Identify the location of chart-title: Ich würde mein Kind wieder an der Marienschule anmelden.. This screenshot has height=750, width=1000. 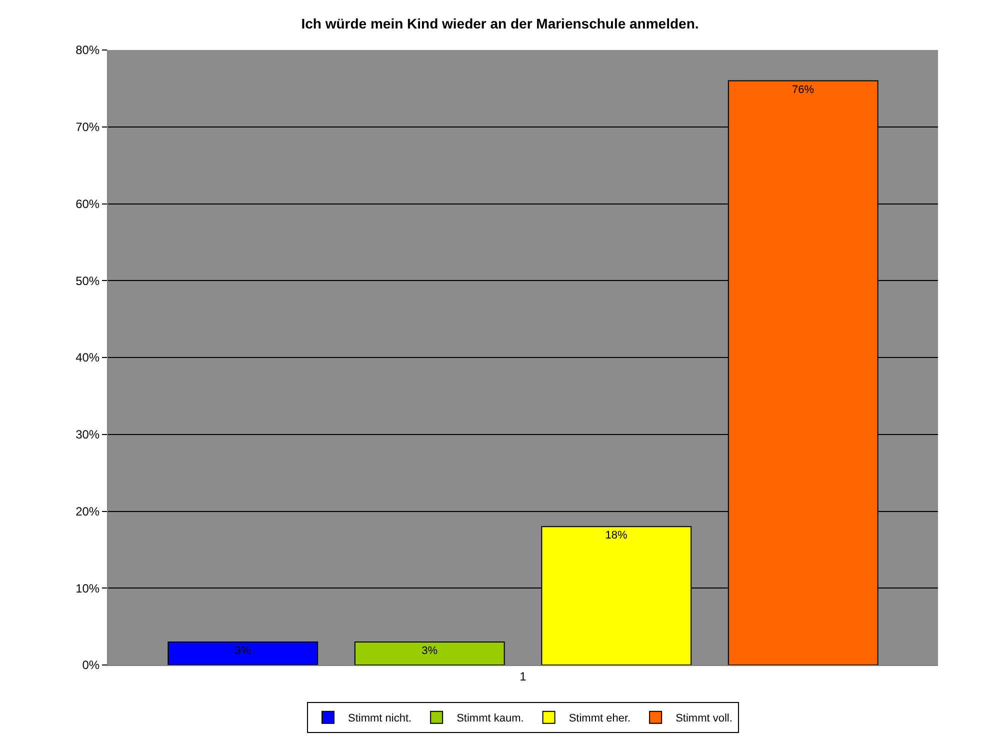
(500, 24).